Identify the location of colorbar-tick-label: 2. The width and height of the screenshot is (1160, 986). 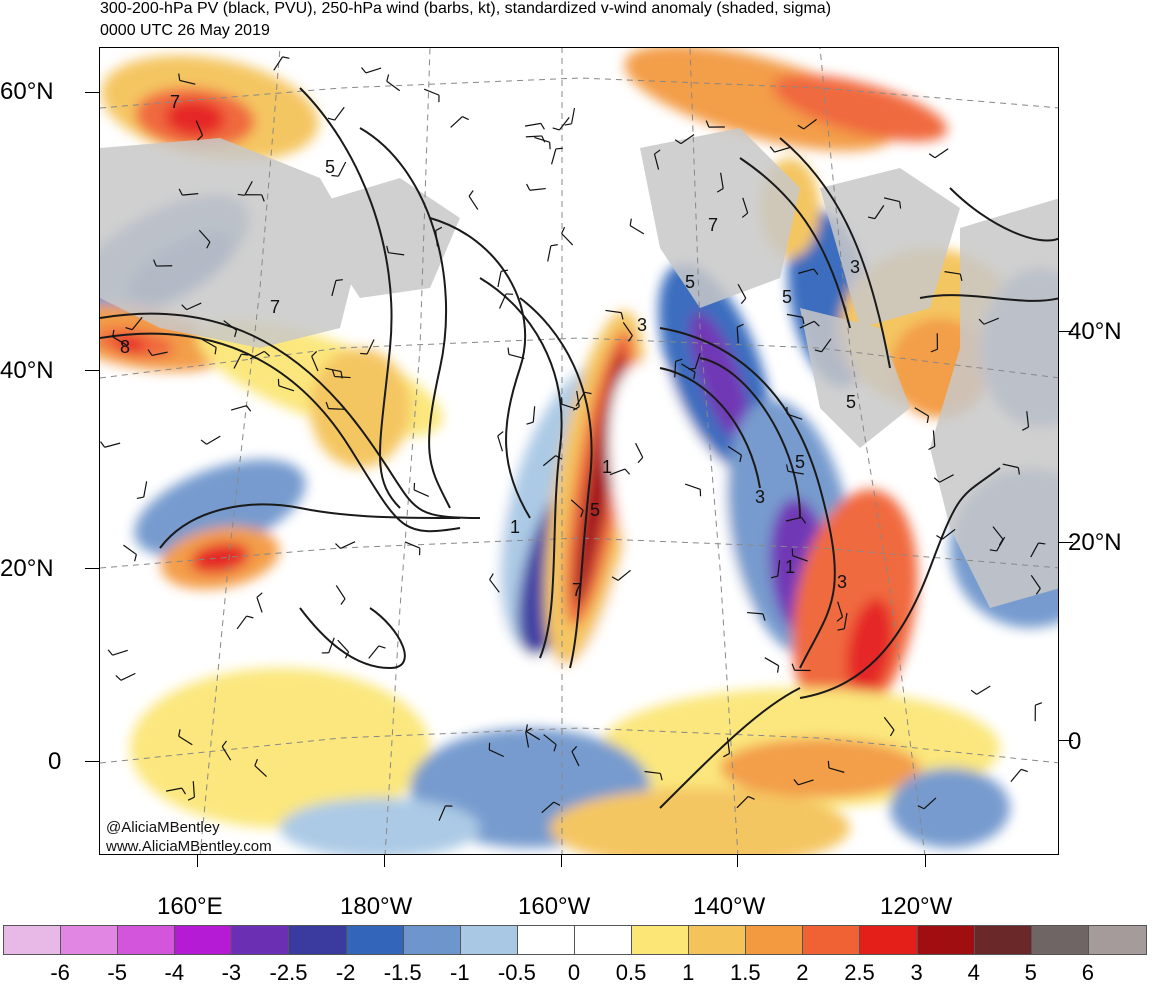
(802, 973).